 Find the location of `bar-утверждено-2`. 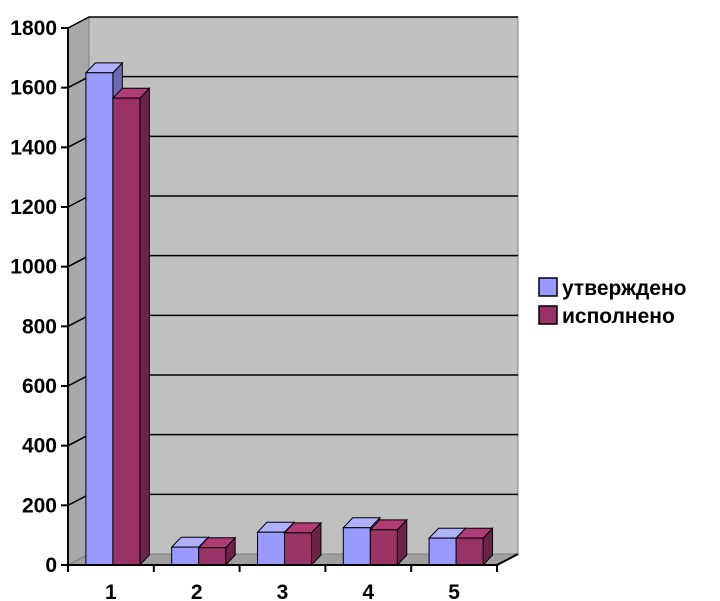

bar-утверждено-2 is located at coordinates (190, 551).